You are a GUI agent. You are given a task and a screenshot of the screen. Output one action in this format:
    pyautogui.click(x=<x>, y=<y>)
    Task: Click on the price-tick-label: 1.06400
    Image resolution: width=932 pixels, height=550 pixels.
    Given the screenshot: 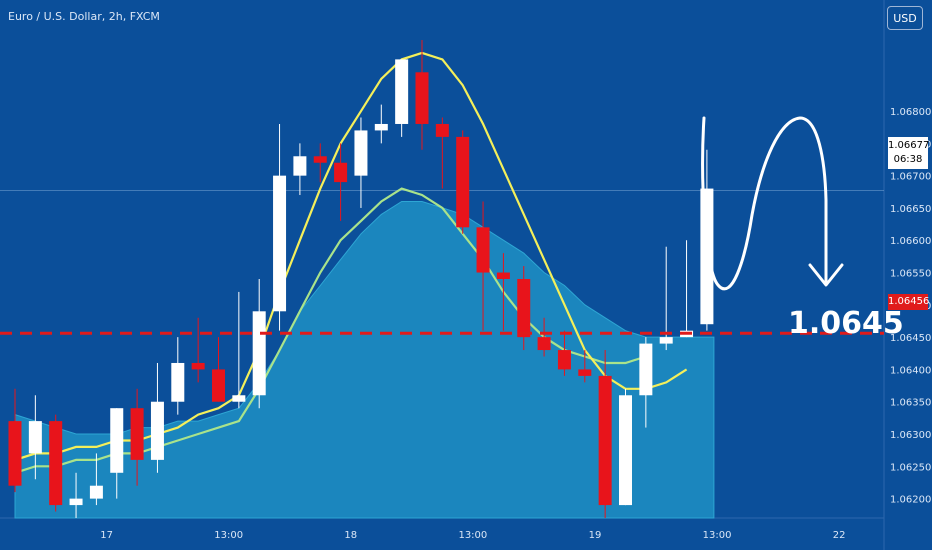 What is the action you would take?
    pyautogui.click(x=910, y=370)
    